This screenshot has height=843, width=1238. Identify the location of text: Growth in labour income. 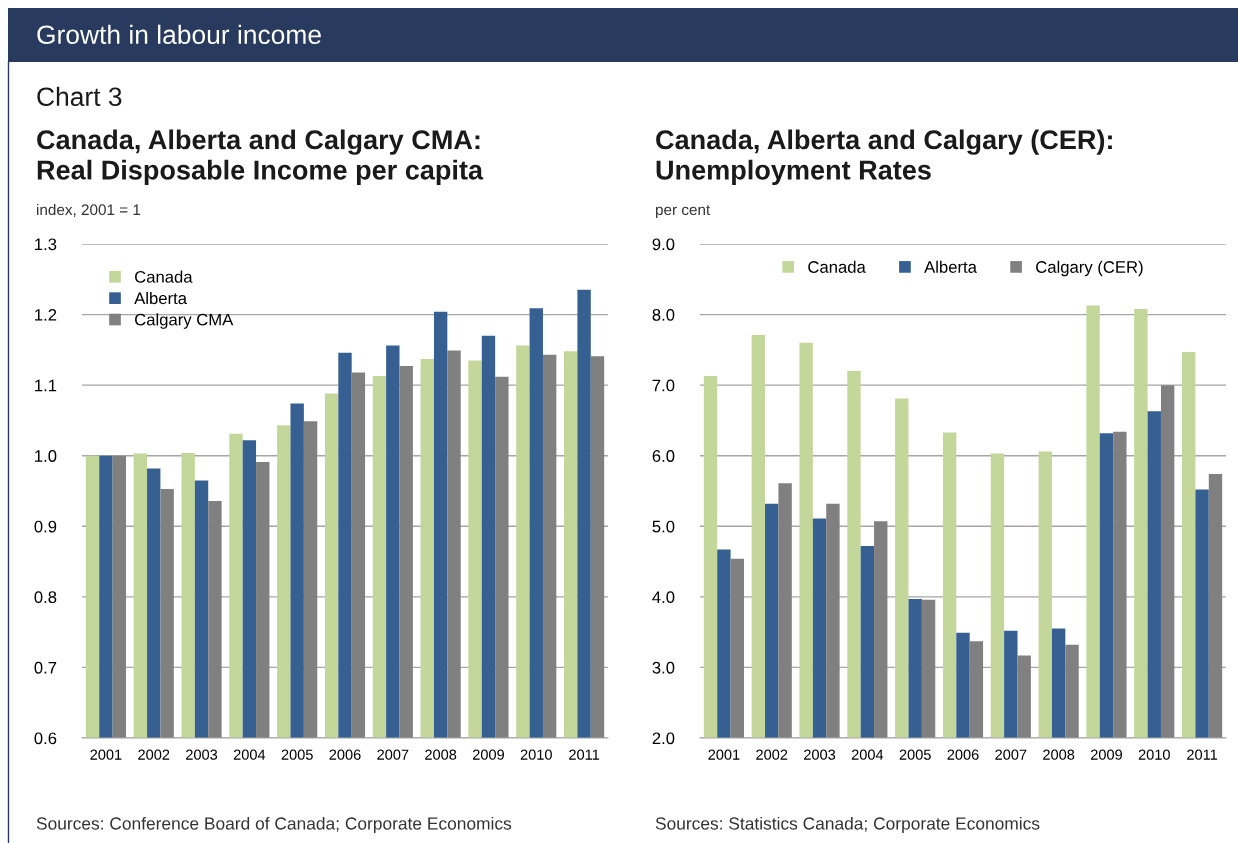
(179, 34).